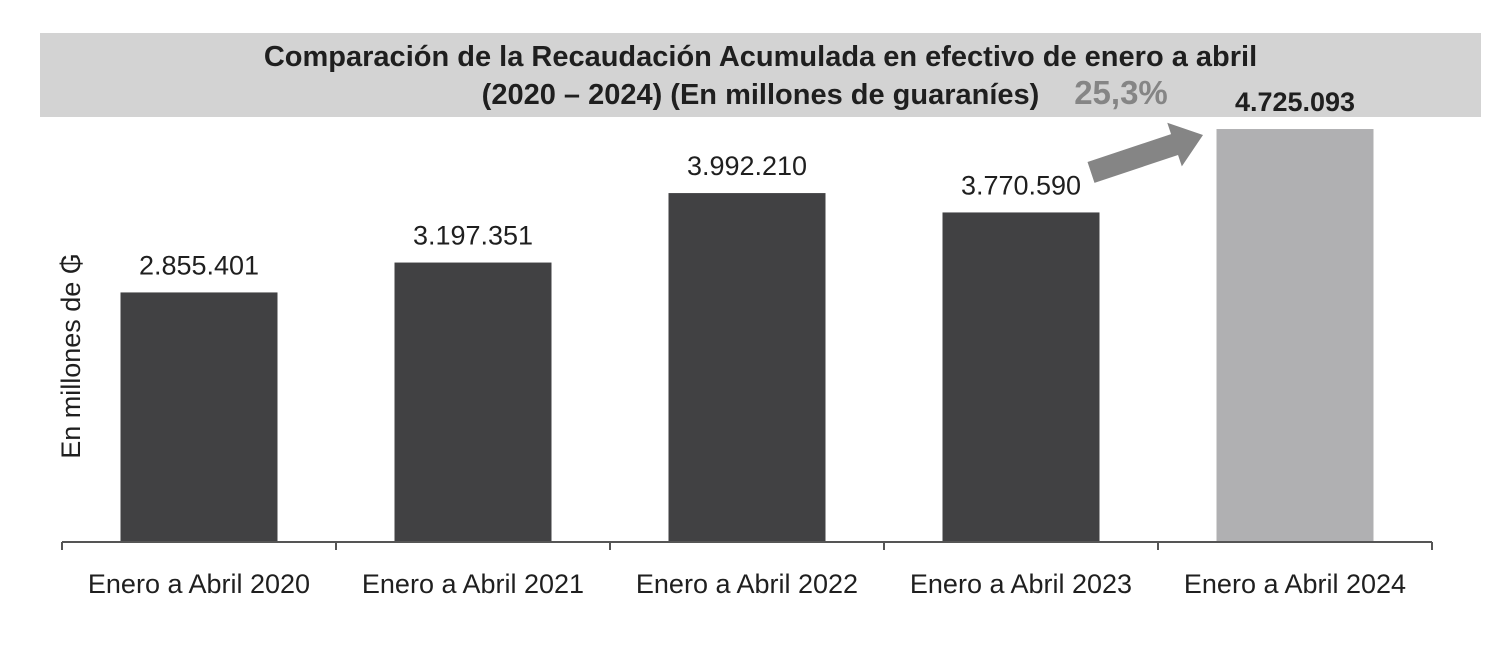 This screenshot has height=667, width=1497. I want to click on value-label-2: 3.197.351, so click(473, 236).